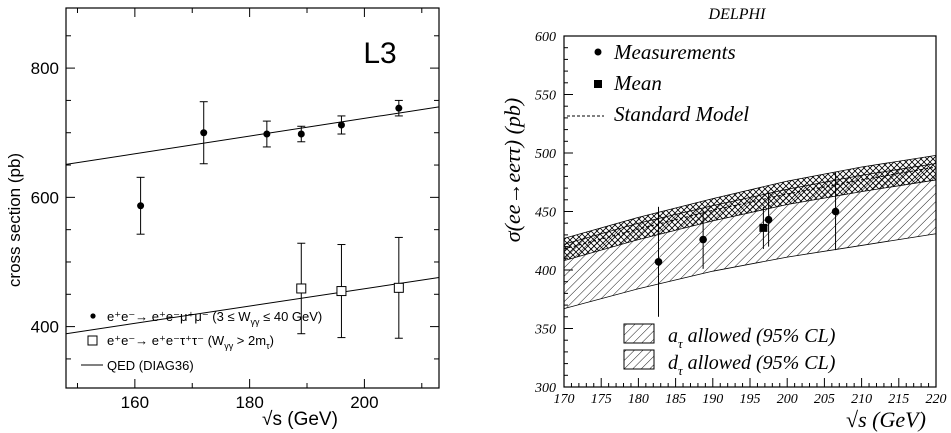  I want to click on l3-legend-tautau-sub: γγ, so click(229, 346).